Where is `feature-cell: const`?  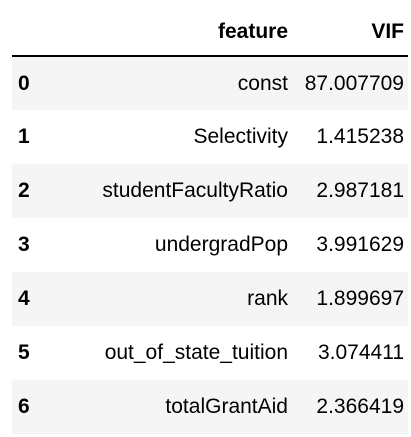 feature-cell: const is located at coordinates (262, 83).